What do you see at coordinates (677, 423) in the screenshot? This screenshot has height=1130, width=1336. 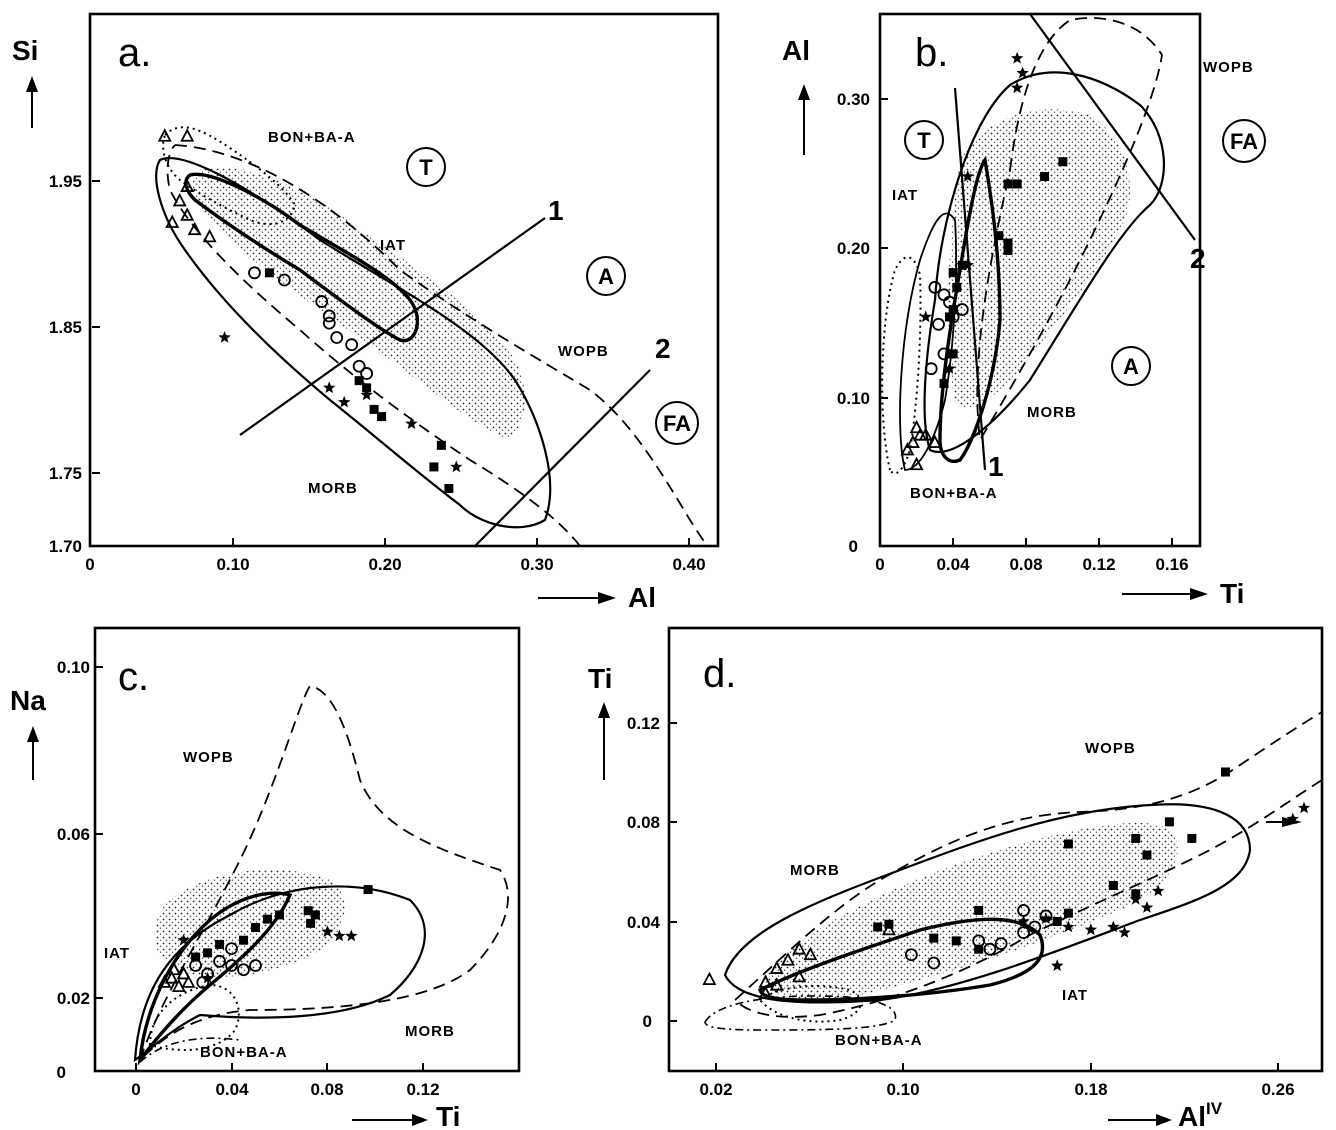 I see `panel-a-region-circle-fa` at bounding box center [677, 423].